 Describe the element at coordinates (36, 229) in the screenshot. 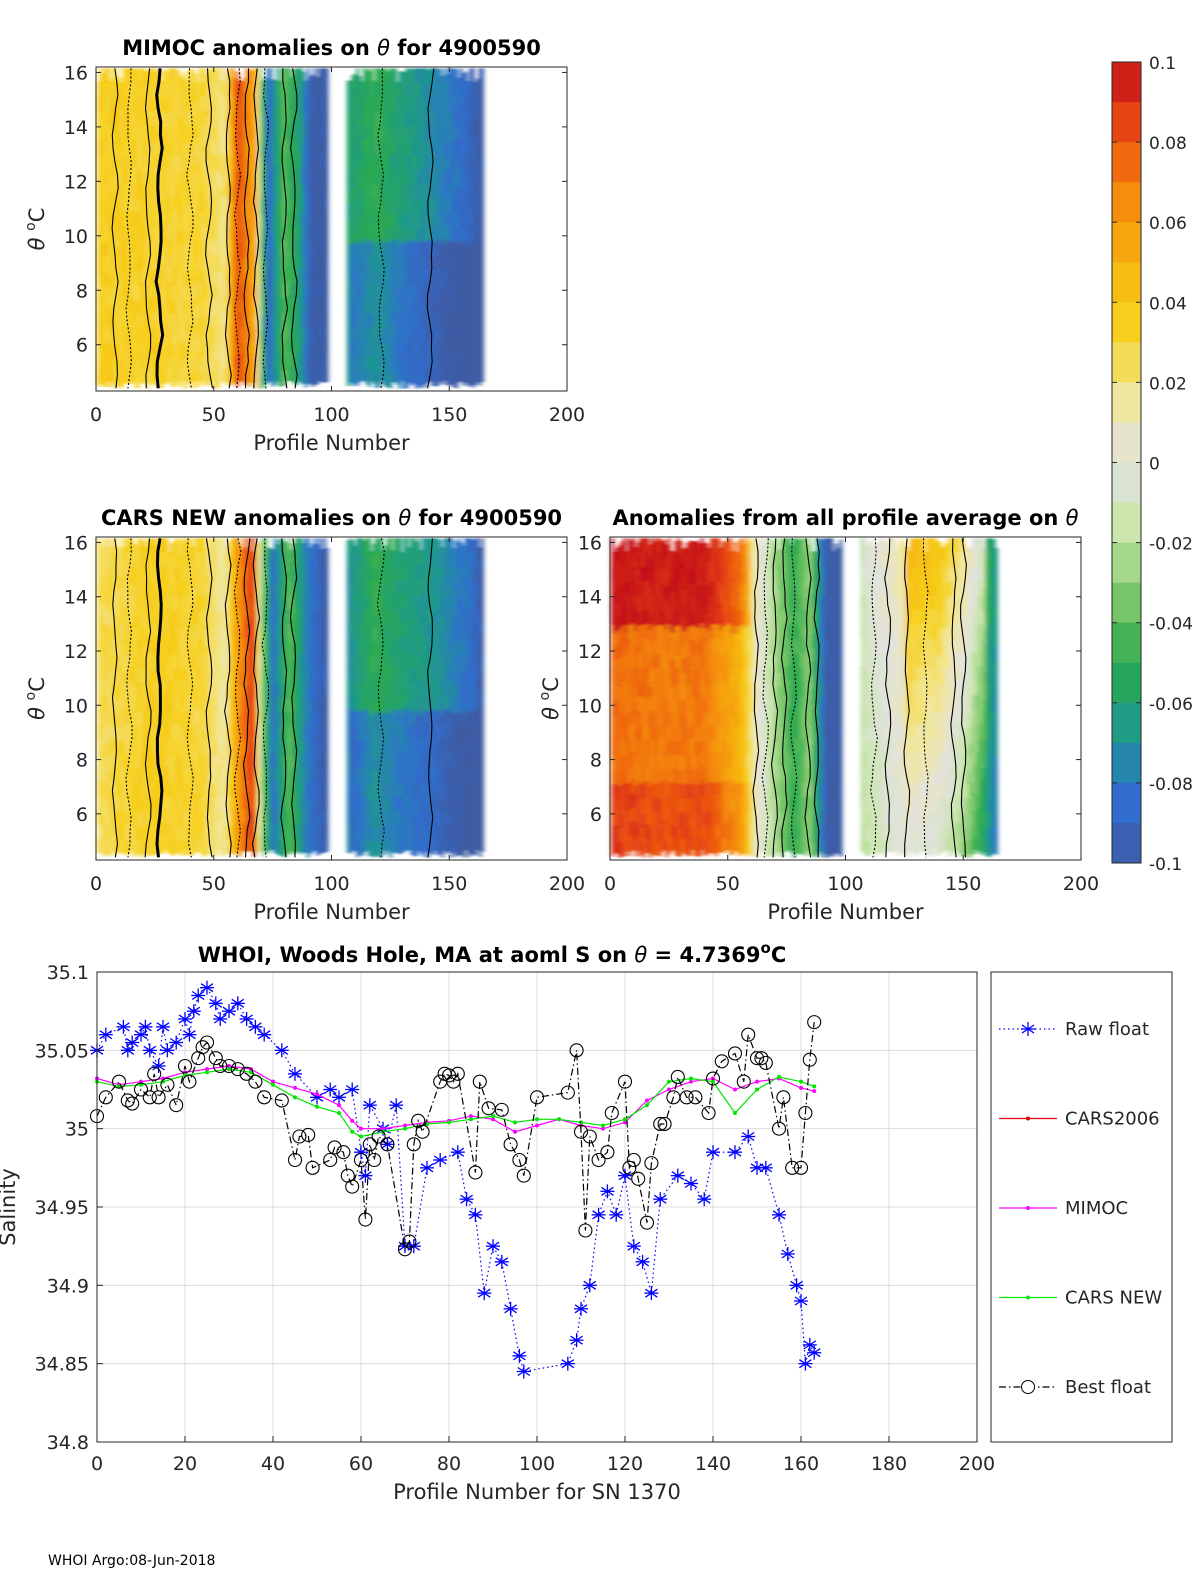

I see `y-axis-label: θ oC` at that location.